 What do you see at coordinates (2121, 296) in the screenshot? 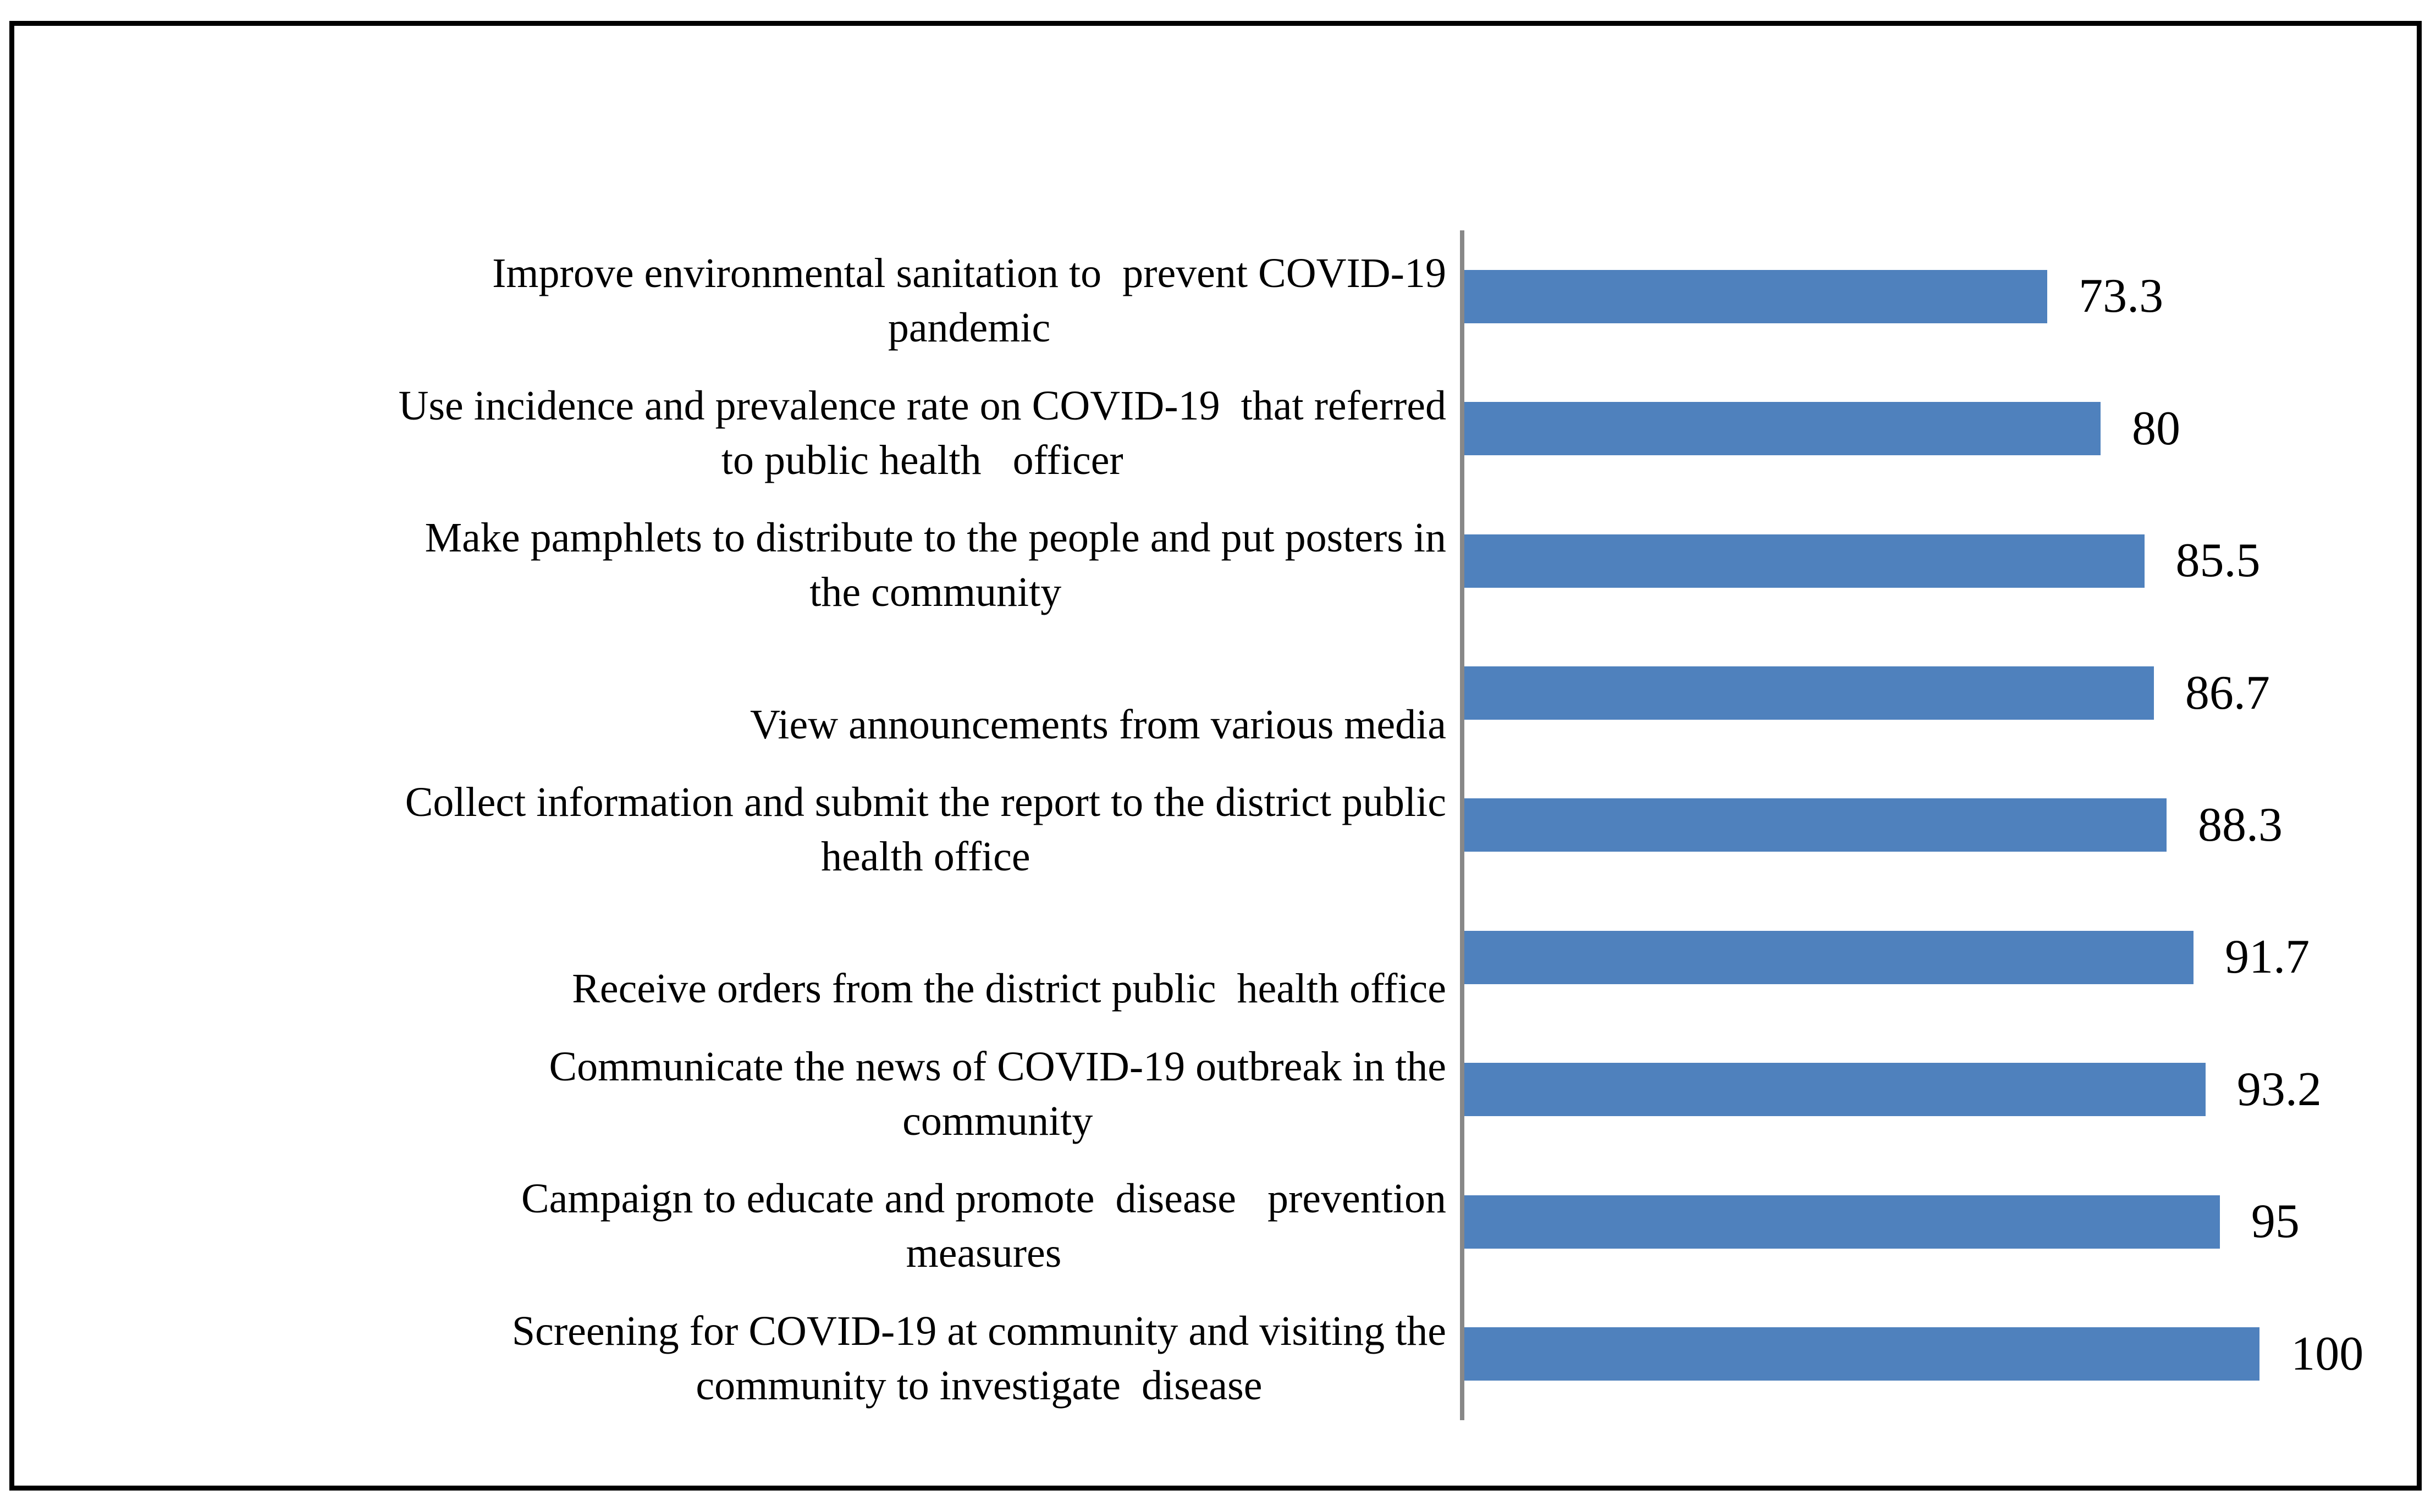
I see `value-label: 73.3` at bounding box center [2121, 296].